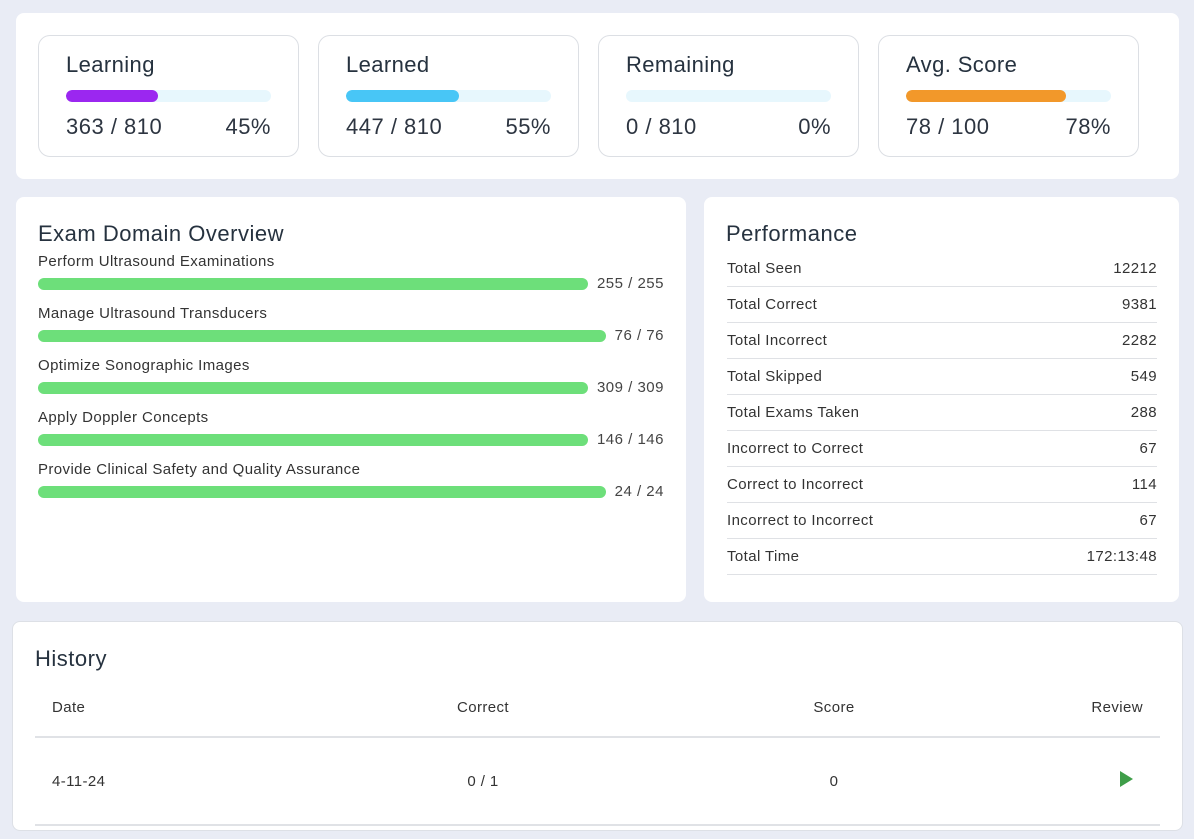  Describe the element at coordinates (528, 126) in the screenshot. I see `stat-percent: 55%` at that location.